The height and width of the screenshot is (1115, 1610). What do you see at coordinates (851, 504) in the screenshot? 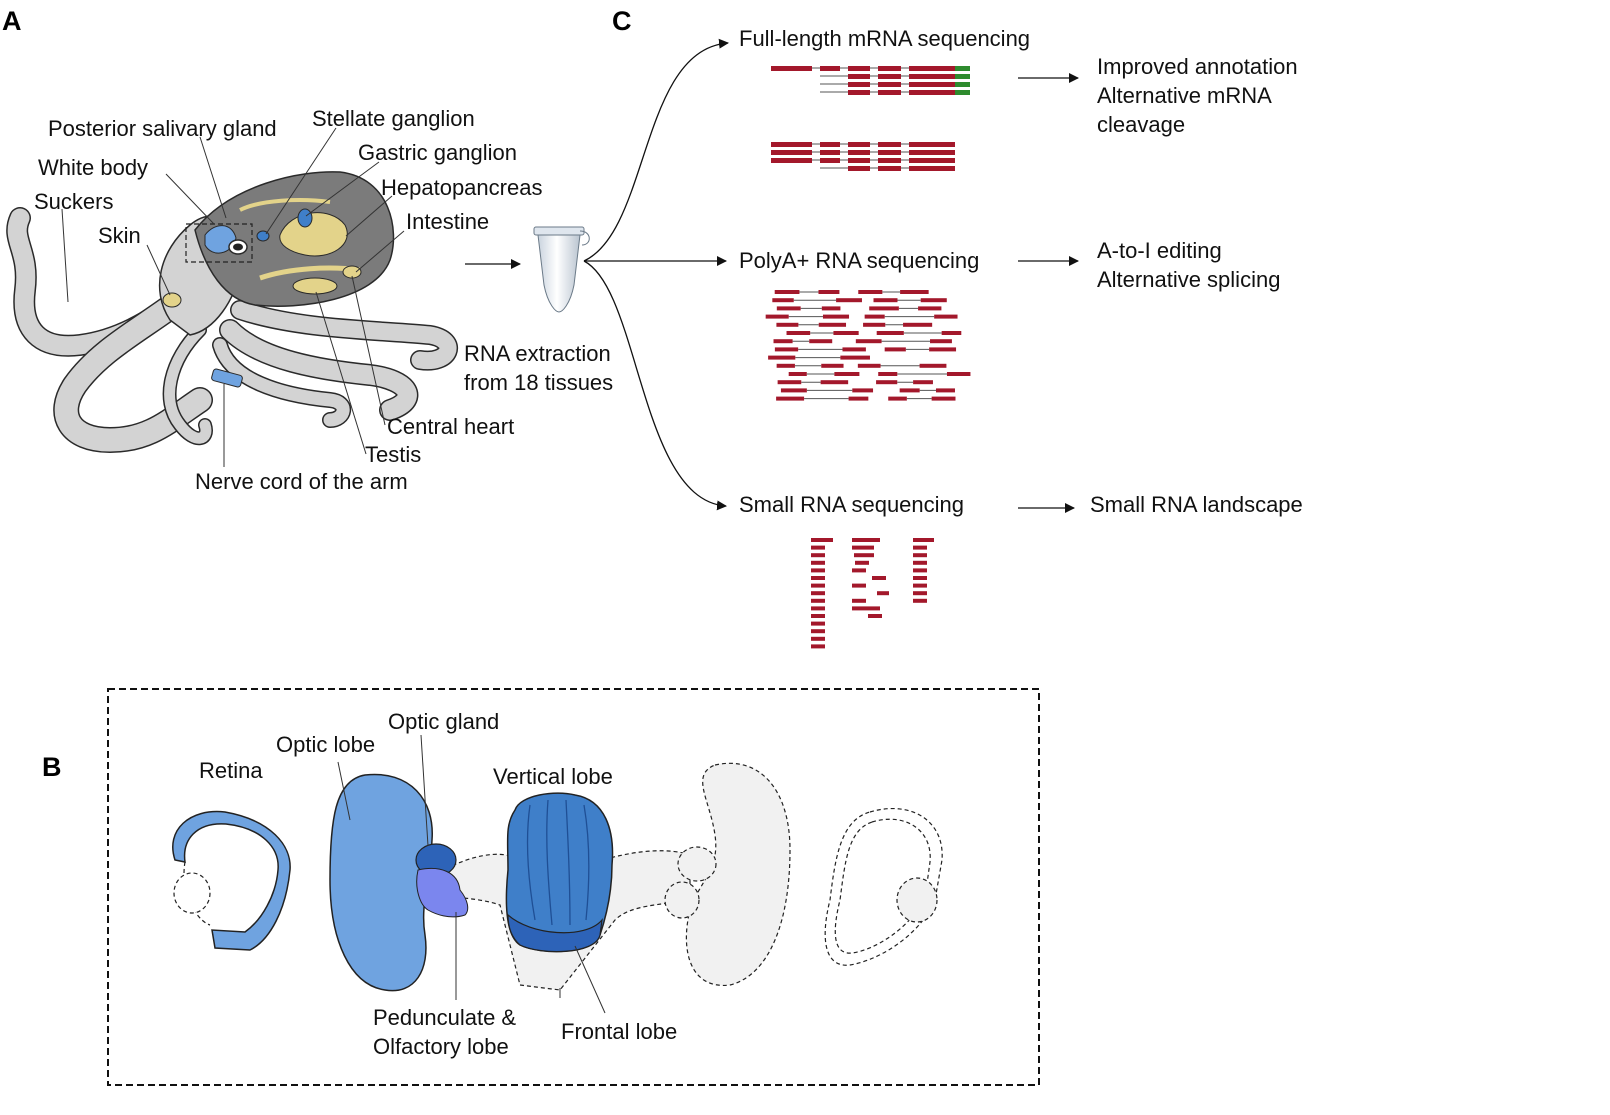
I see `title-small-rna-seq: Small RNA sequencing` at bounding box center [851, 504].